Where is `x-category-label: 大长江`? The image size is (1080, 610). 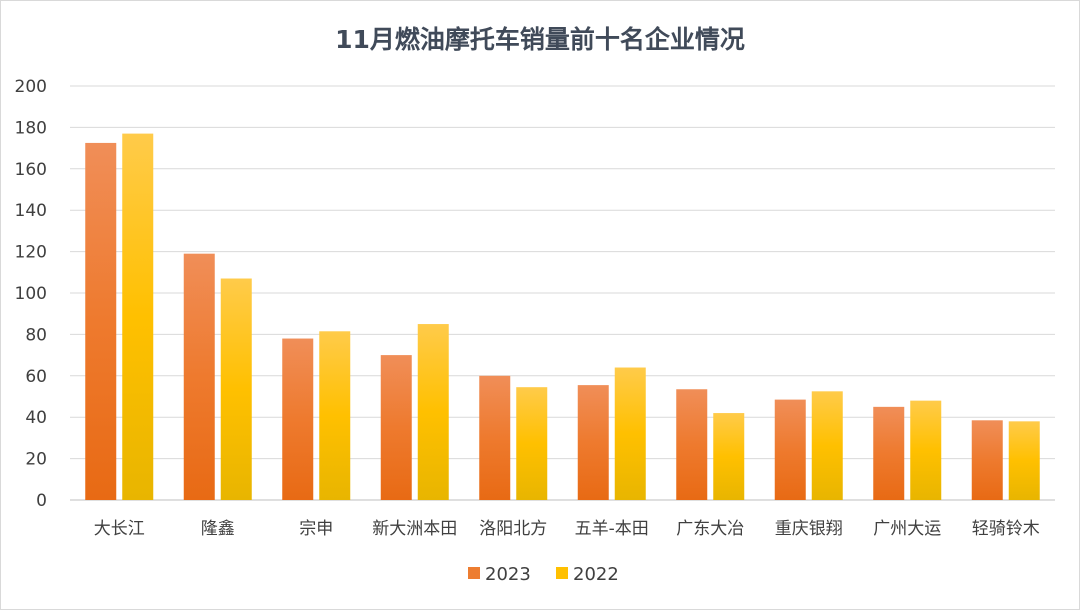
x-category-label: 大长江 is located at coordinates (119, 529).